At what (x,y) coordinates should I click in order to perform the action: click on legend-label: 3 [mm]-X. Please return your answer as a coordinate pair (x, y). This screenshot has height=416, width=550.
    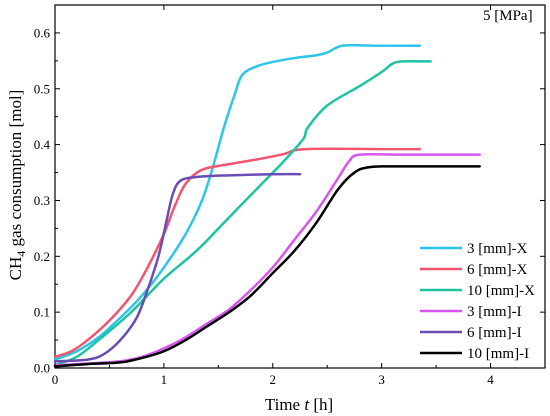
    Looking at the image, I should click on (497, 249).